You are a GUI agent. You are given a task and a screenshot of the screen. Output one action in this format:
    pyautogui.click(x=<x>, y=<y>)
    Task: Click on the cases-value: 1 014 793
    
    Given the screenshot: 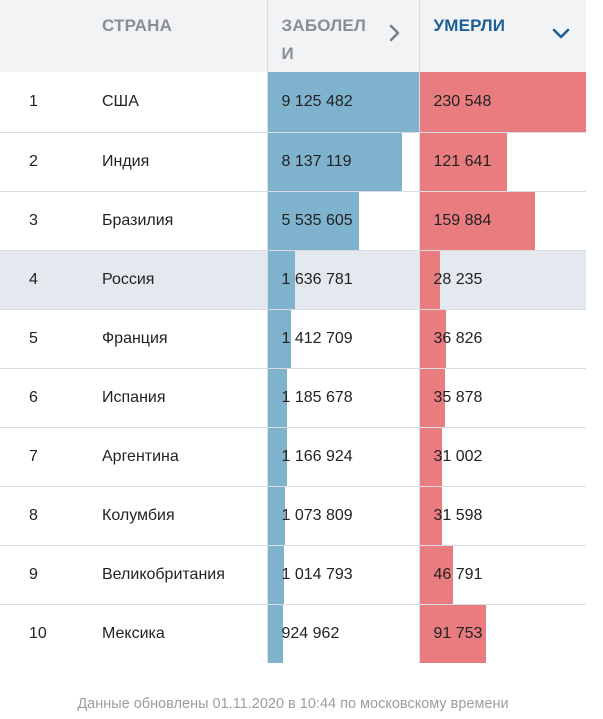 What is the action you would take?
    pyautogui.click(x=317, y=574)
    